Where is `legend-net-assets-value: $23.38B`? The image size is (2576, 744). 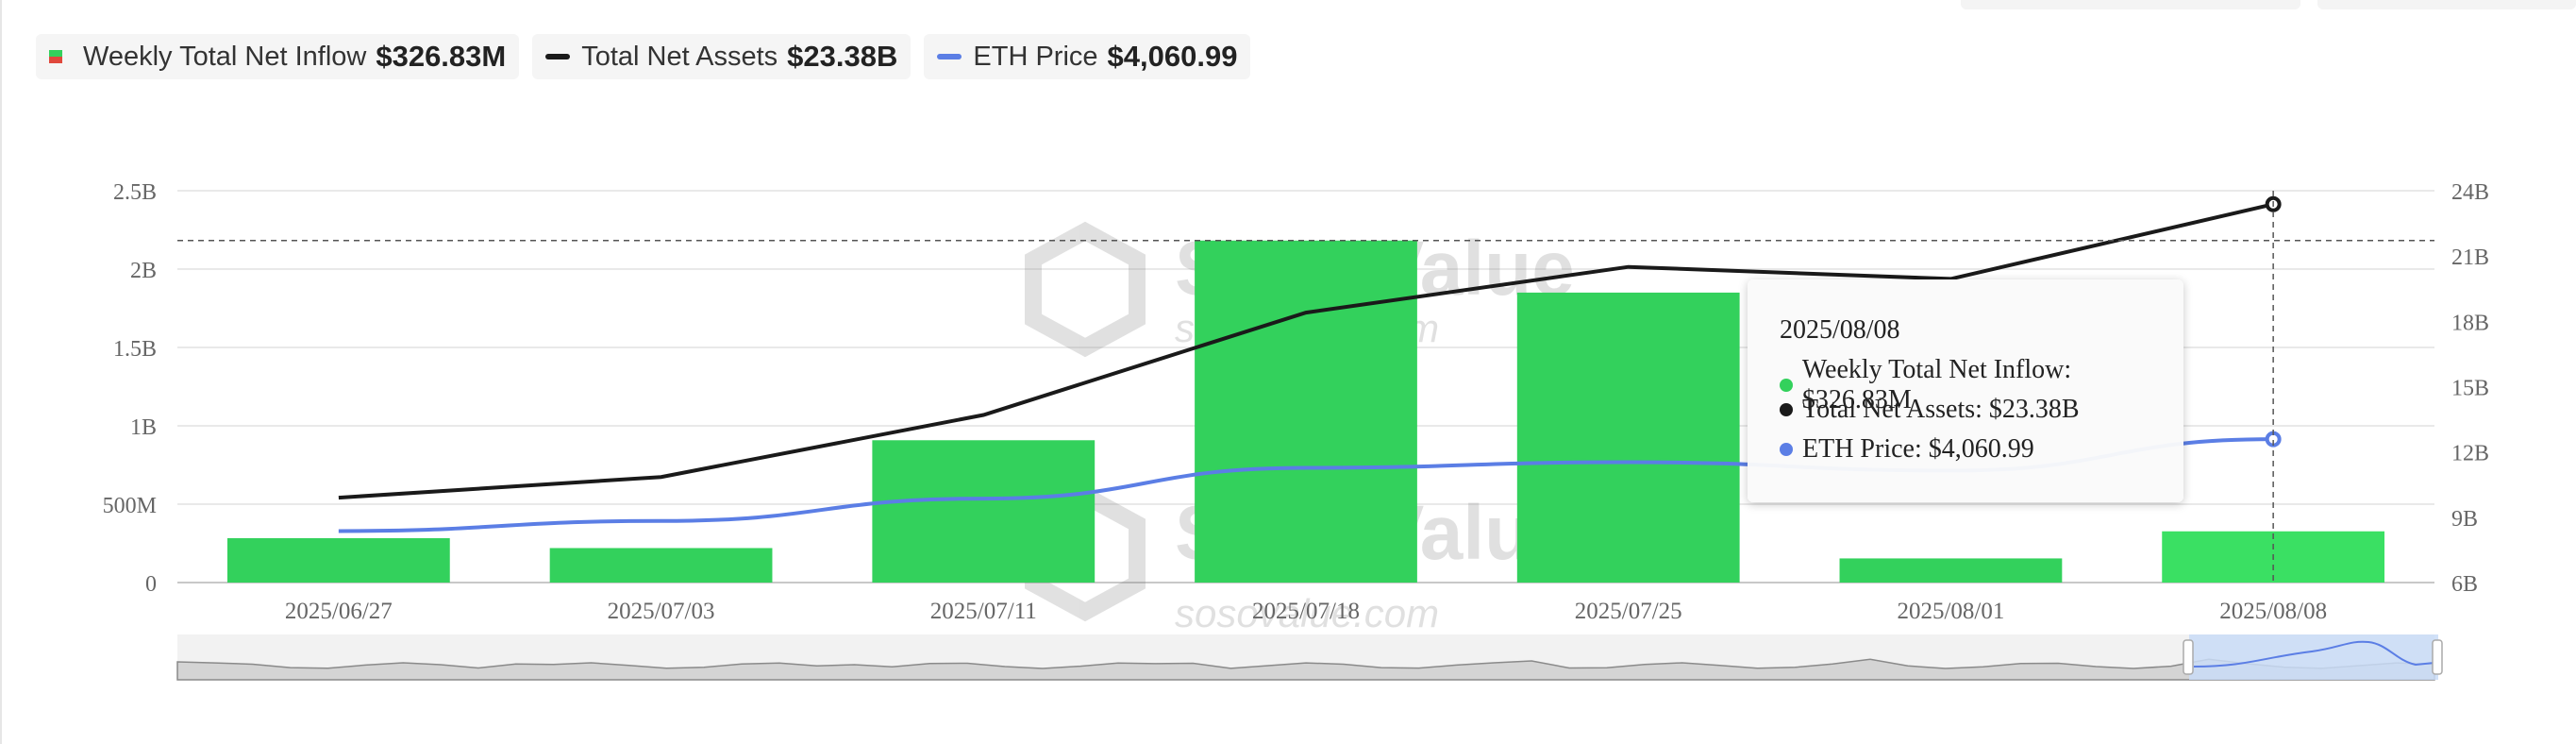
legend-net-assets-value: $23.38B is located at coordinates (842, 56).